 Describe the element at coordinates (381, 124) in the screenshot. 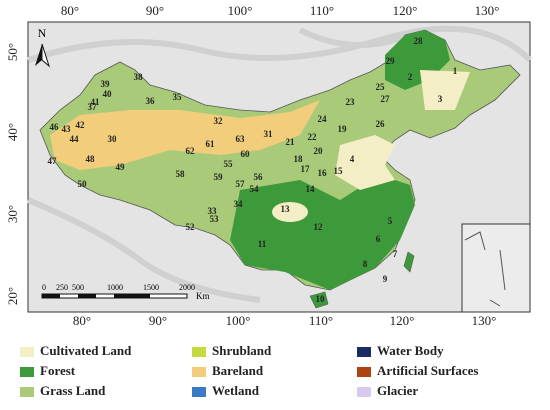

I see `region-label: 26` at that location.